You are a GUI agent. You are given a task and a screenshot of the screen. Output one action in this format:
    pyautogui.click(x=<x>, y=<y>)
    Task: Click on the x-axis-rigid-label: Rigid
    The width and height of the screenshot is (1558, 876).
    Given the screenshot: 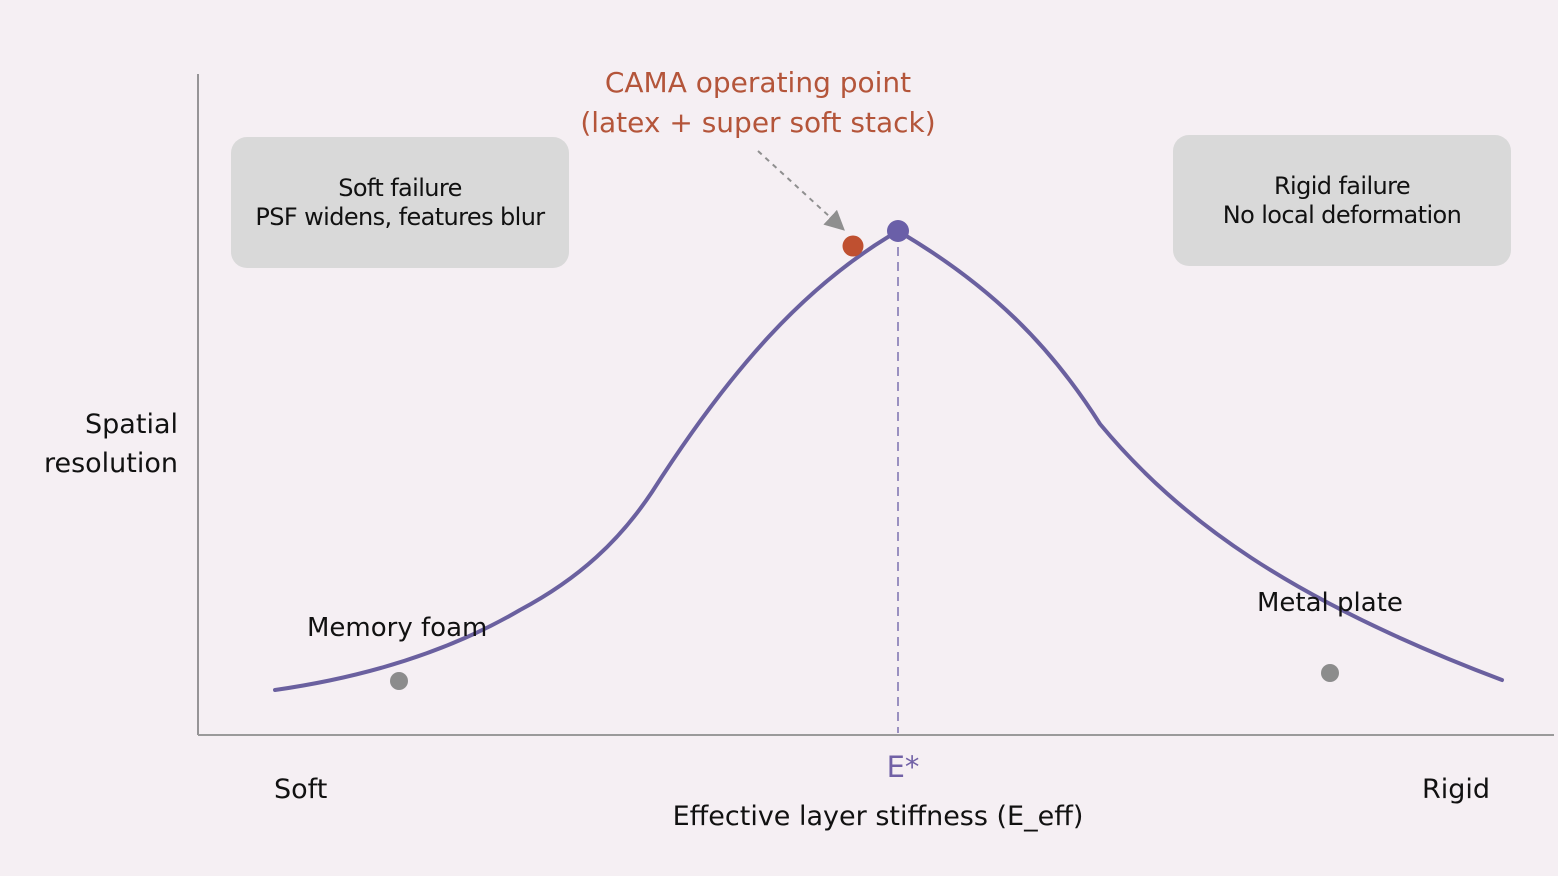 What is the action you would take?
    pyautogui.click(x=1456, y=789)
    